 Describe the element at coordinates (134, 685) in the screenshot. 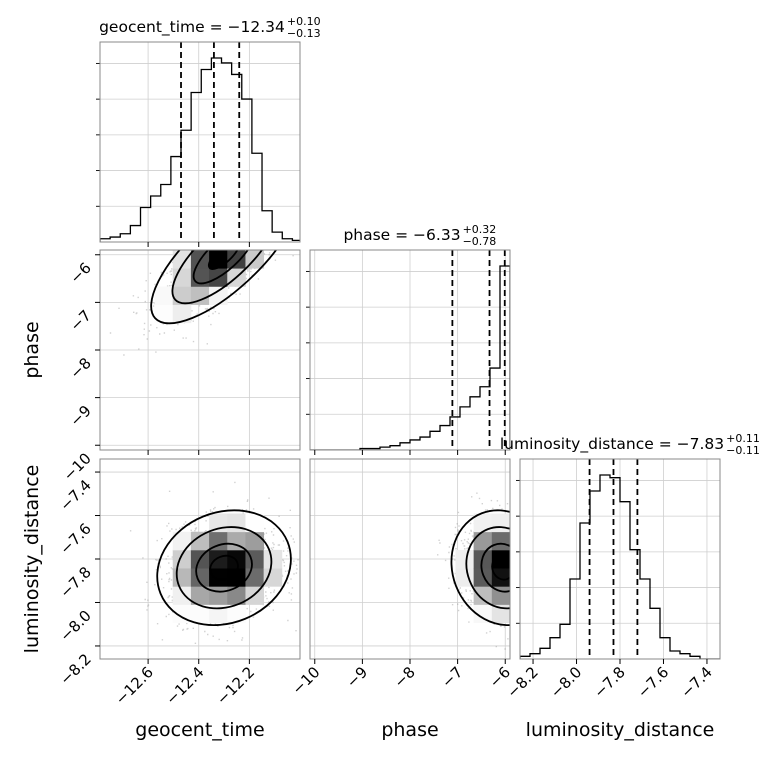

I see `x-tick-label: −12.6` at that location.